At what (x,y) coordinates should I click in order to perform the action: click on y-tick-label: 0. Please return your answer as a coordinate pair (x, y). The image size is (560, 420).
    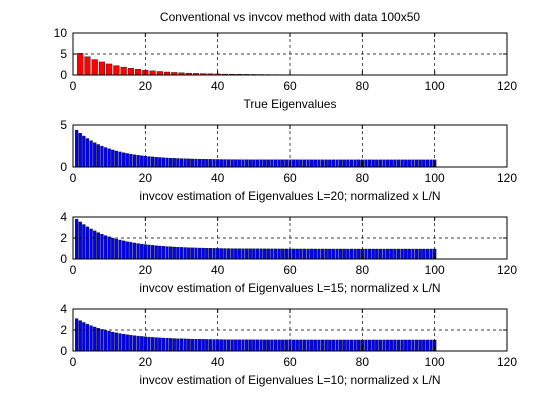
    Looking at the image, I should click on (63, 259).